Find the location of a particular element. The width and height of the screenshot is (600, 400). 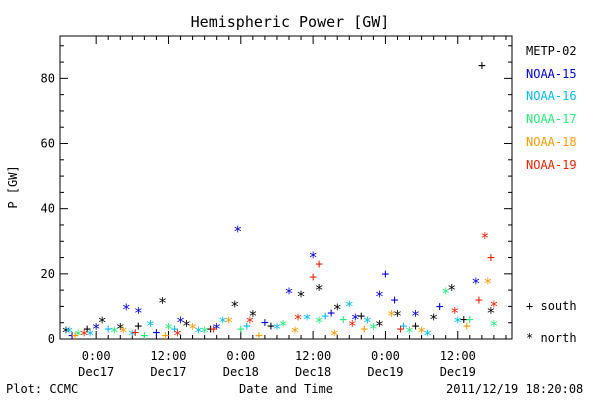

north-marker: * is located at coordinates (530, 338).